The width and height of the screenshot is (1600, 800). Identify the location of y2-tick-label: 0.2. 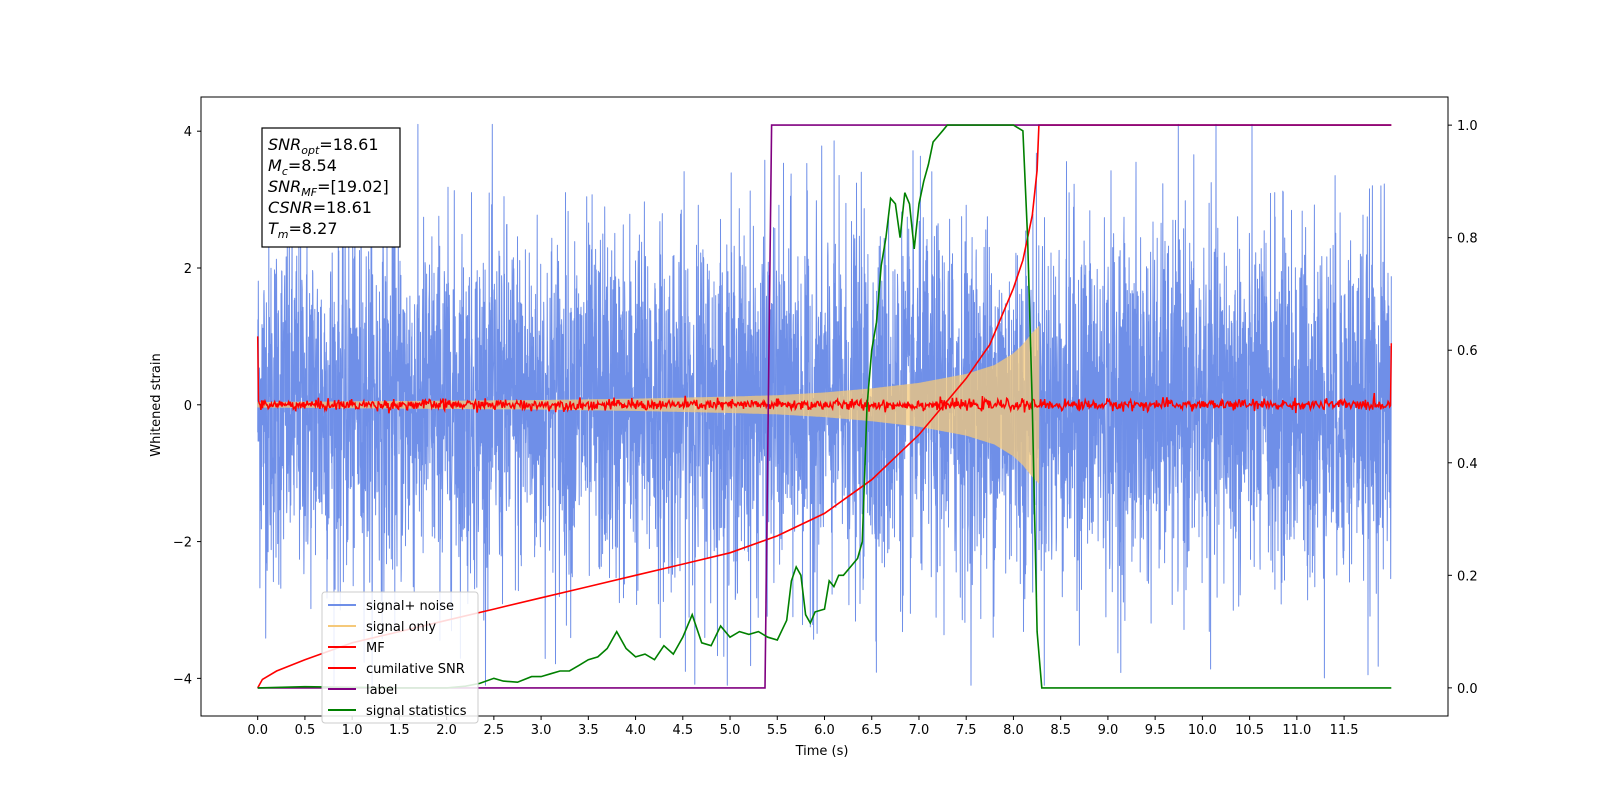
(1467, 576).